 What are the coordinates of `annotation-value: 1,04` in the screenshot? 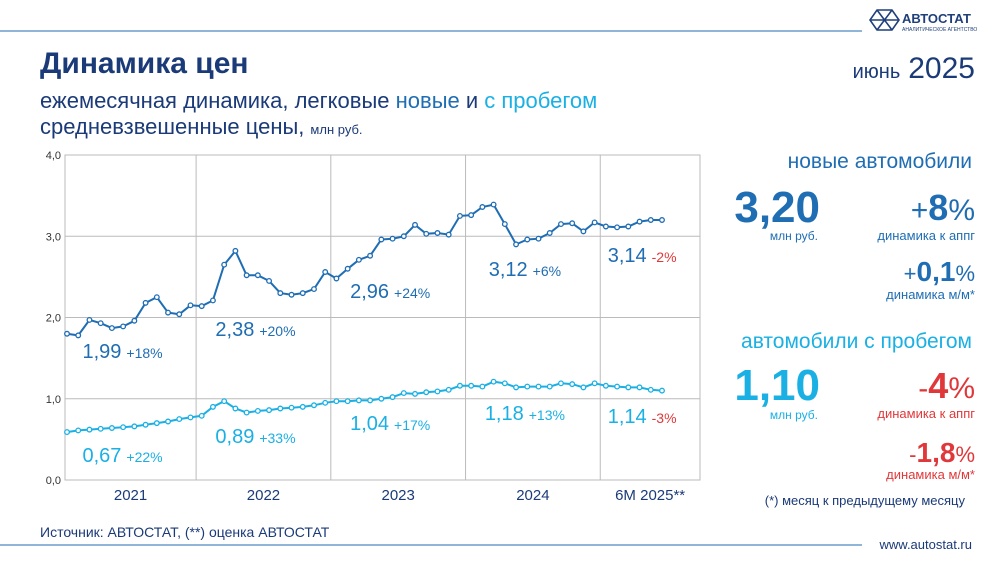 It's located at (369, 424).